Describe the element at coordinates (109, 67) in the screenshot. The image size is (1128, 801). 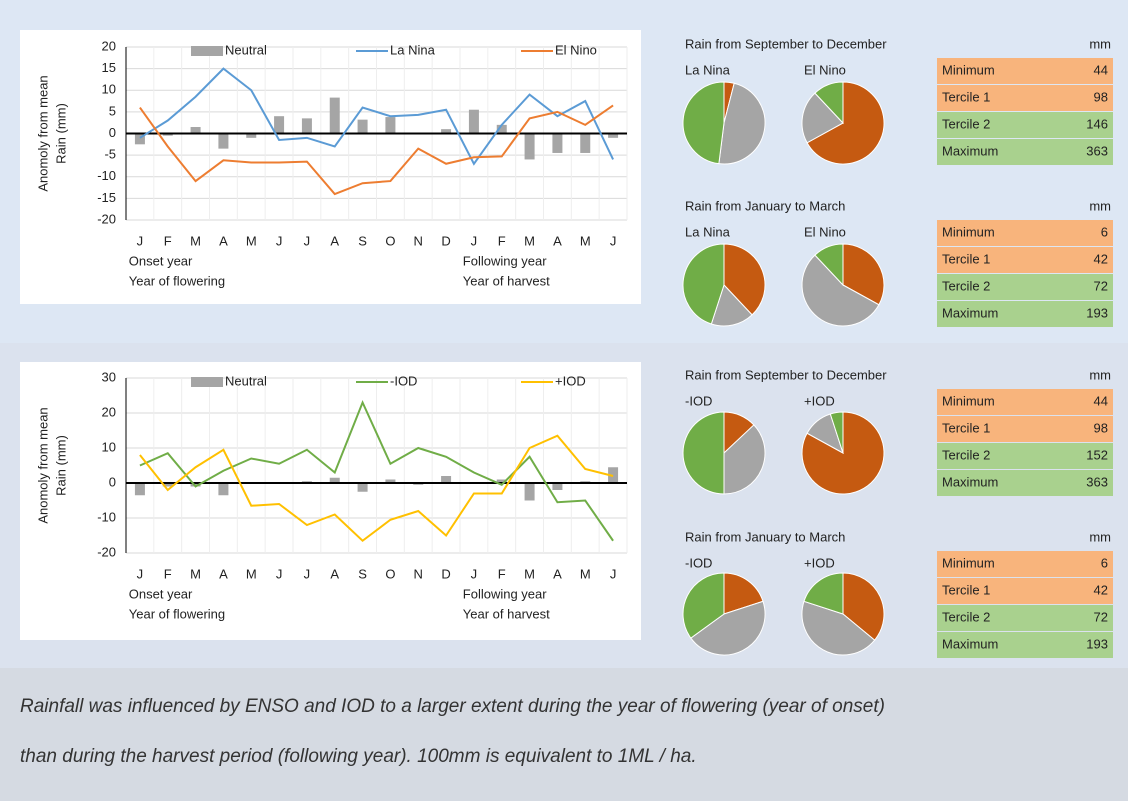
I see `y-tick-label: 15` at that location.